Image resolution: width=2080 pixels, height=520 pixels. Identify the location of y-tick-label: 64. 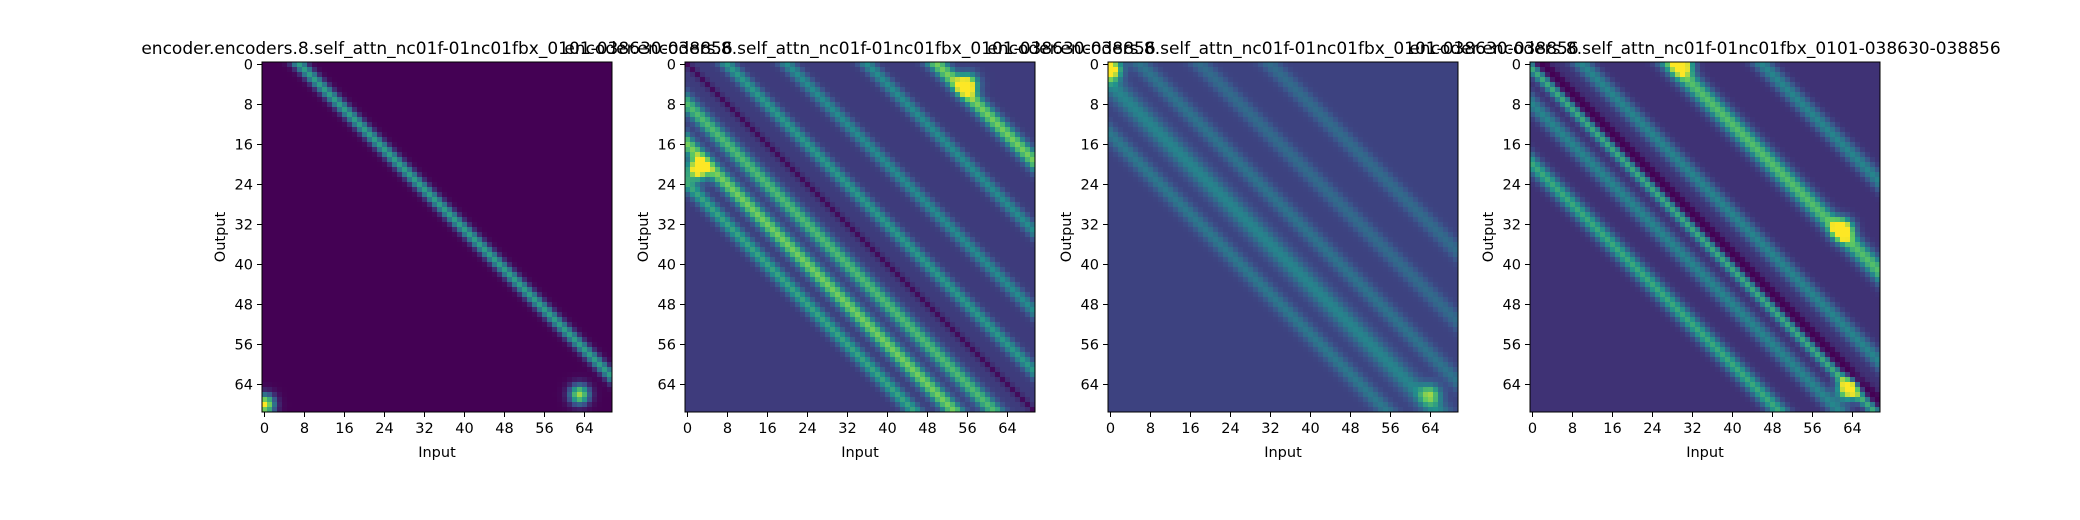
(244, 386).